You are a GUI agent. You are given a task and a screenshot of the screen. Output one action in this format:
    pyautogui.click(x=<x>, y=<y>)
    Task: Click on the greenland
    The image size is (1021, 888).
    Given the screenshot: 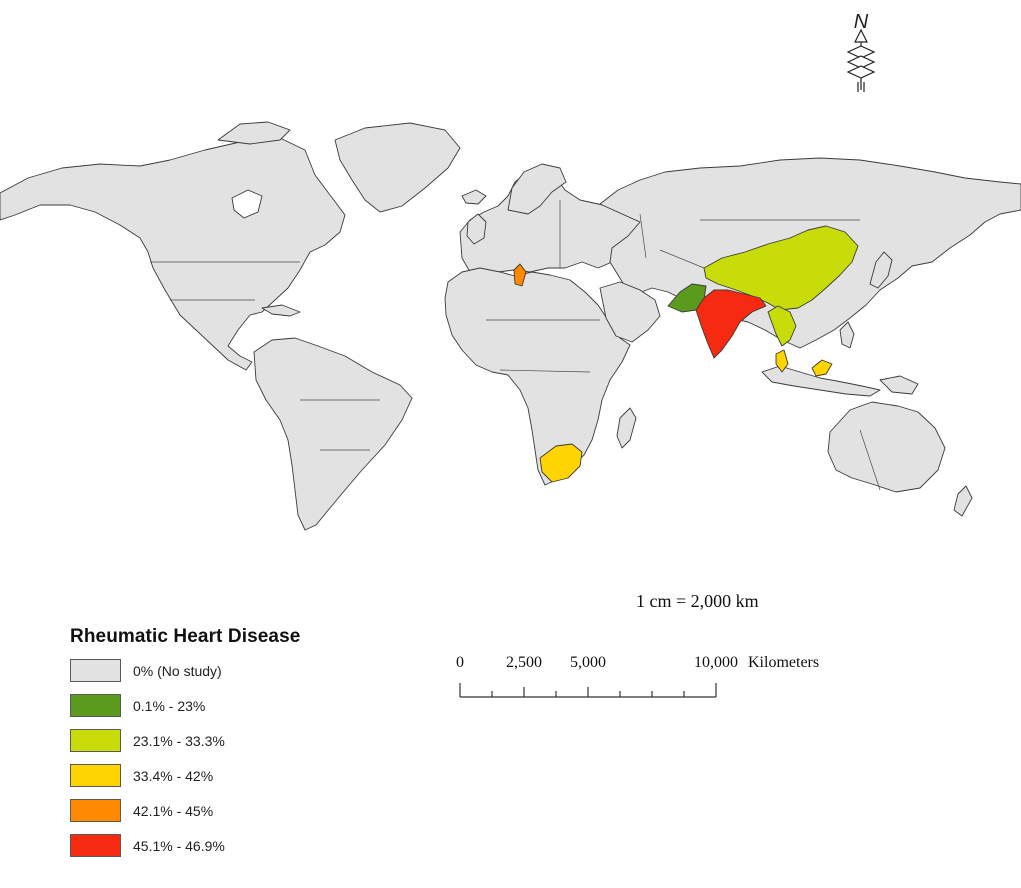 What is the action you would take?
    pyautogui.click(x=397, y=167)
    